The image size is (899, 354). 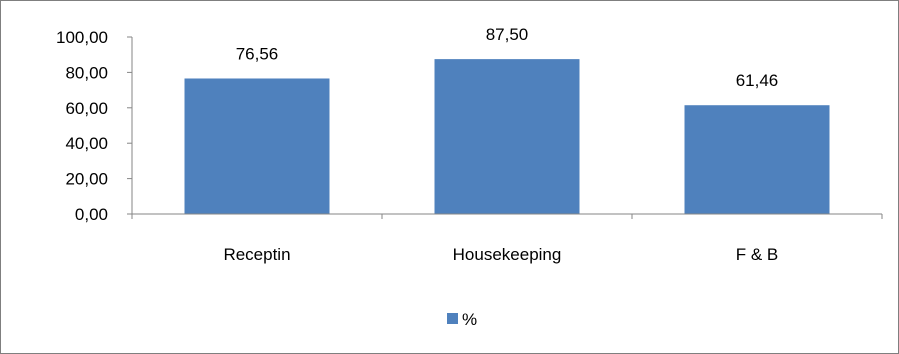 I want to click on y-tick-label: 100,00, so click(x=82, y=37).